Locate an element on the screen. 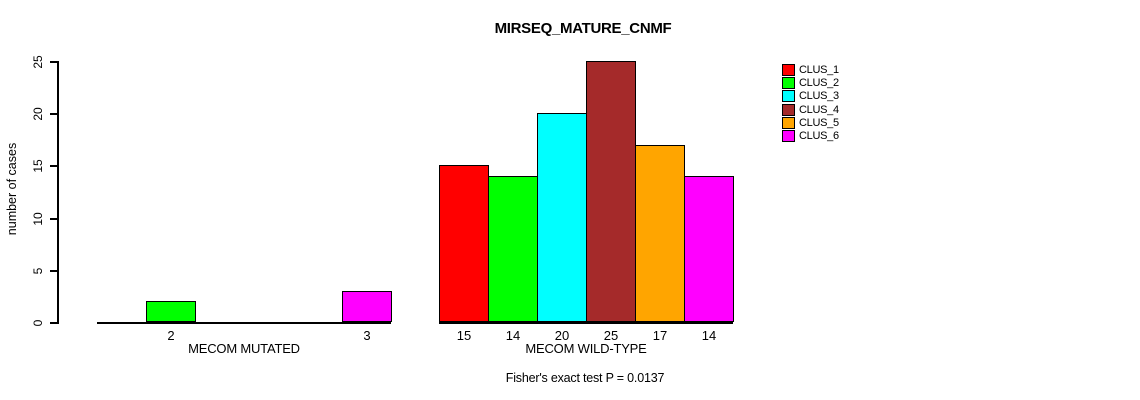 The width and height of the screenshot is (1140, 400). legend-item-CLUS_6: CLUS_6 is located at coordinates (810, 135).